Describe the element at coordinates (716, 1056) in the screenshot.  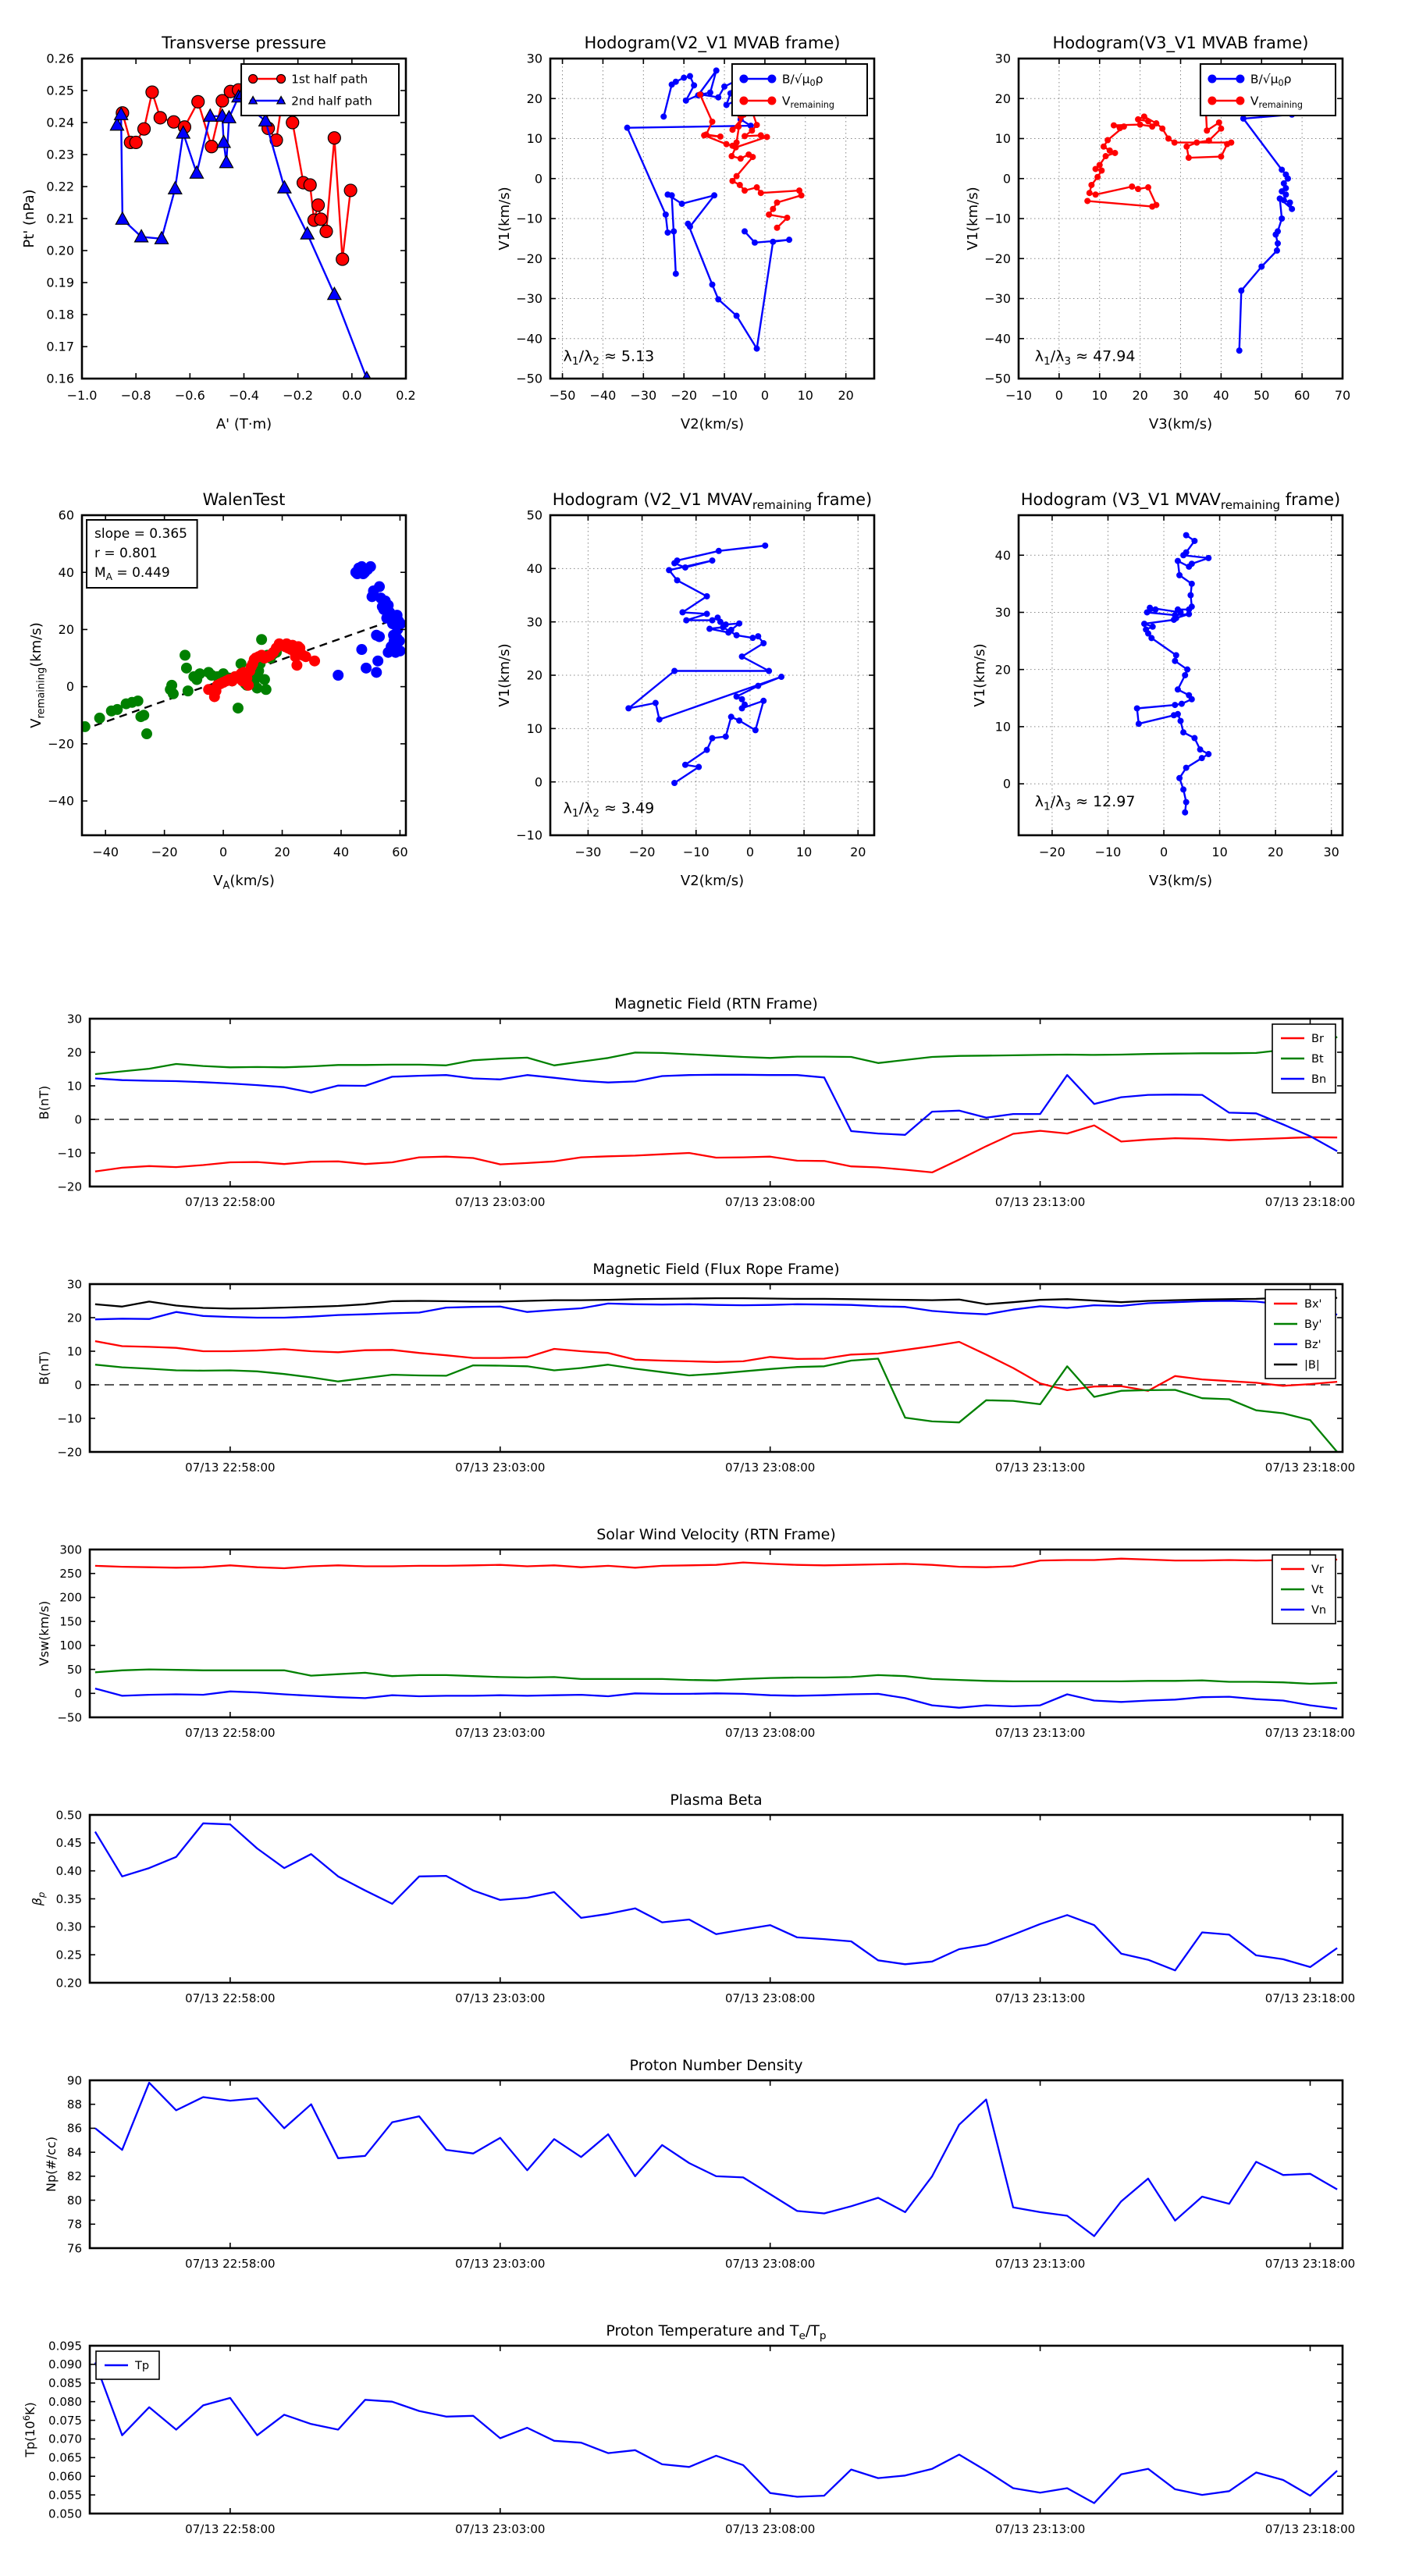
I see `series-Bt` at that location.